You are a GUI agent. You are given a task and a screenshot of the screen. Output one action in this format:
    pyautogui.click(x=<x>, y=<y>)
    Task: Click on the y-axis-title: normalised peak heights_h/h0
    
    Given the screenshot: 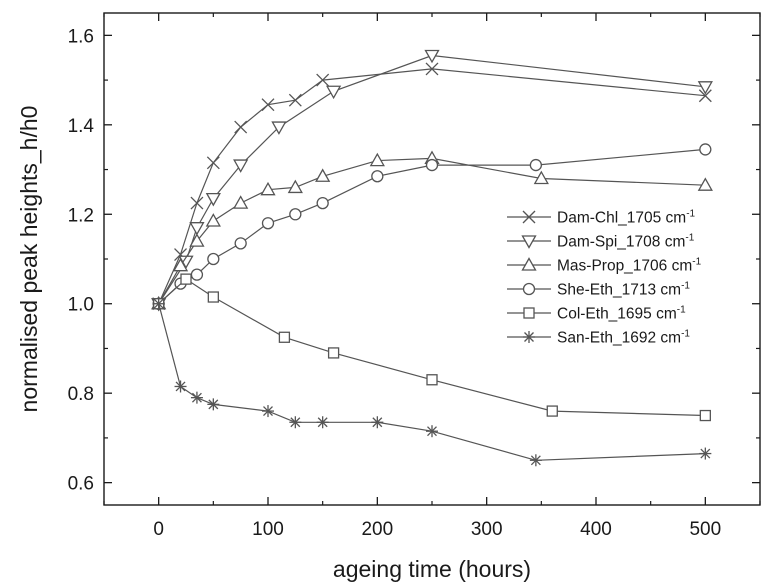 What is the action you would take?
    pyautogui.click(x=29, y=259)
    